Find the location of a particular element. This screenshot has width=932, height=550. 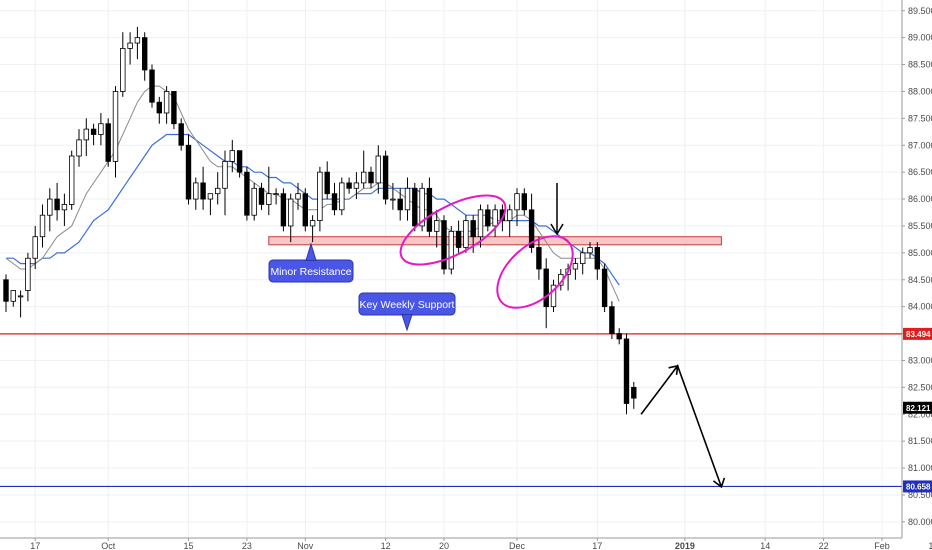

y-tick-label: 85.000 is located at coordinates (920, 253).